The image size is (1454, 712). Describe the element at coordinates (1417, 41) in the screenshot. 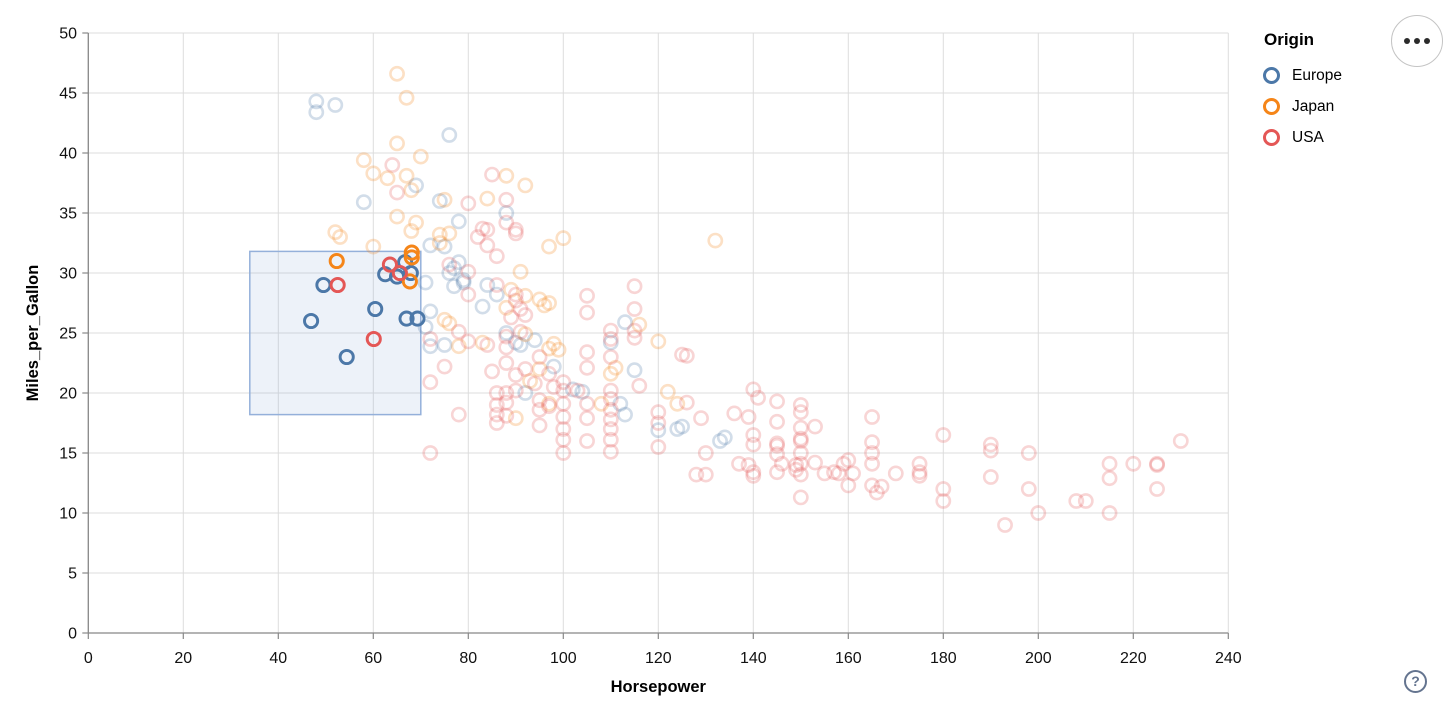

I see `vega-actions-button` at that location.